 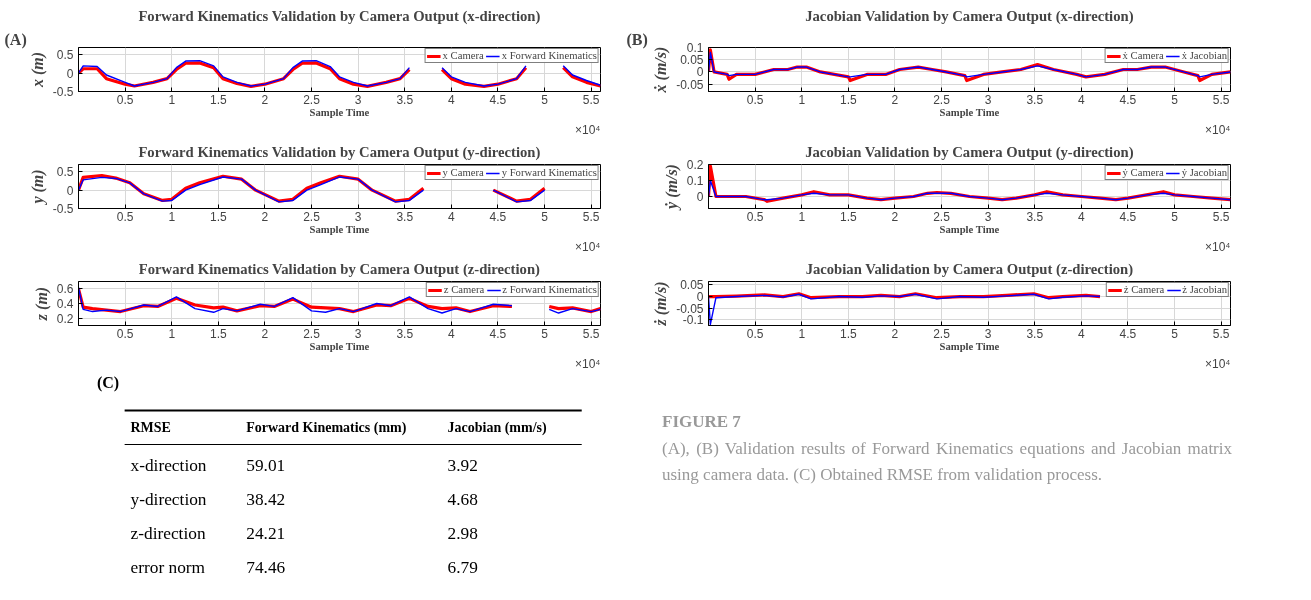 What do you see at coordinates (969, 152) in the screenshot?
I see `chart-title: Jacobian Validation by Camera Output (y-direction)` at bounding box center [969, 152].